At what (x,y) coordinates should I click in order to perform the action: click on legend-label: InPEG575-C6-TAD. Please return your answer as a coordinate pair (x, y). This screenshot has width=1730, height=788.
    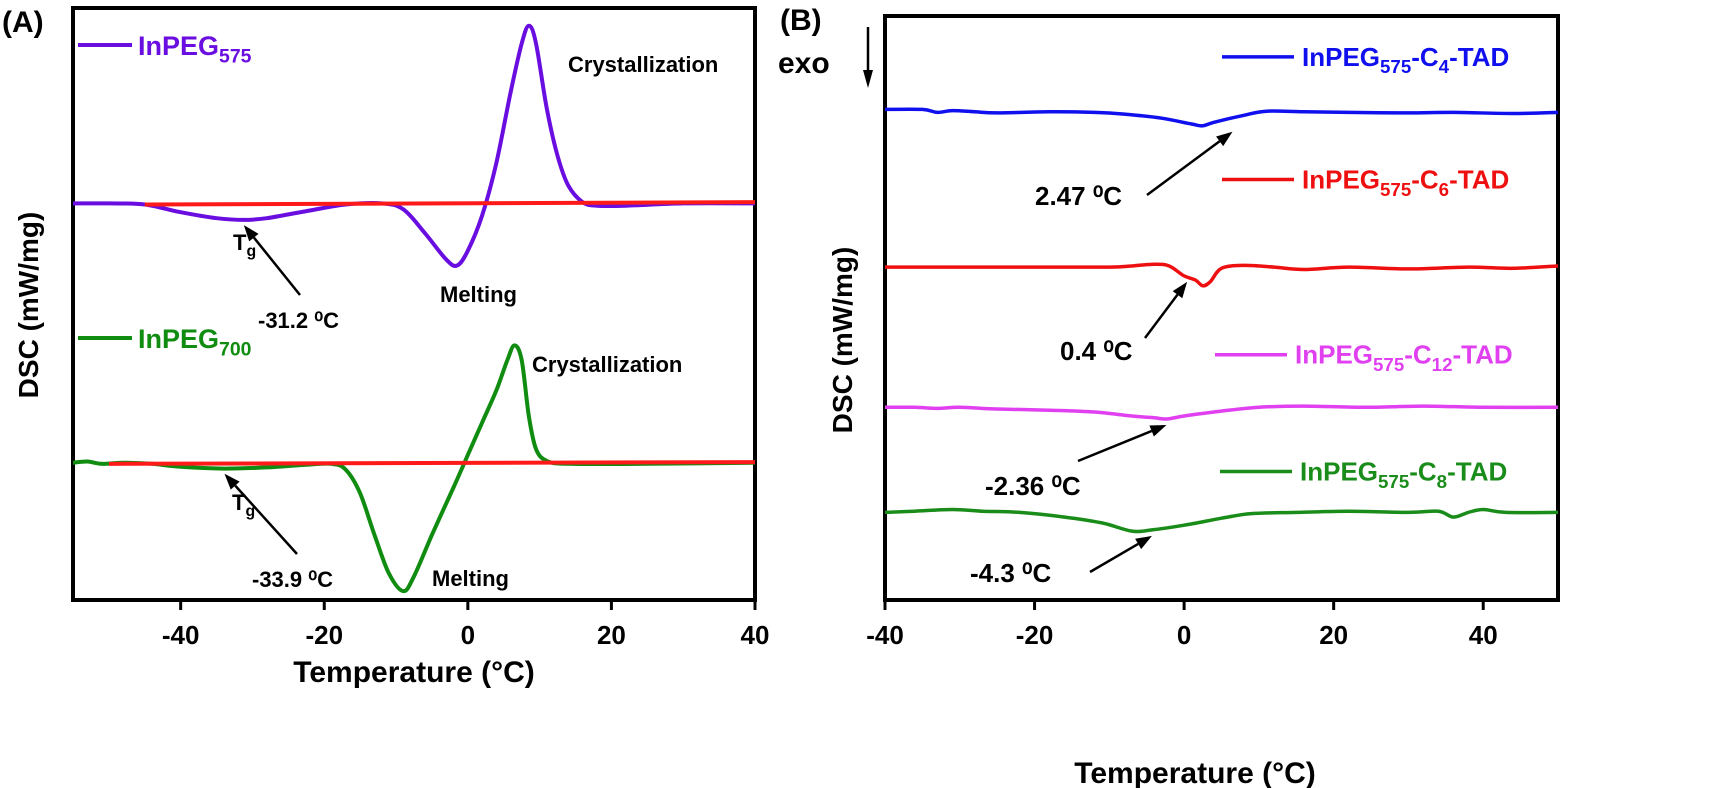
    Looking at the image, I should click on (1405, 182).